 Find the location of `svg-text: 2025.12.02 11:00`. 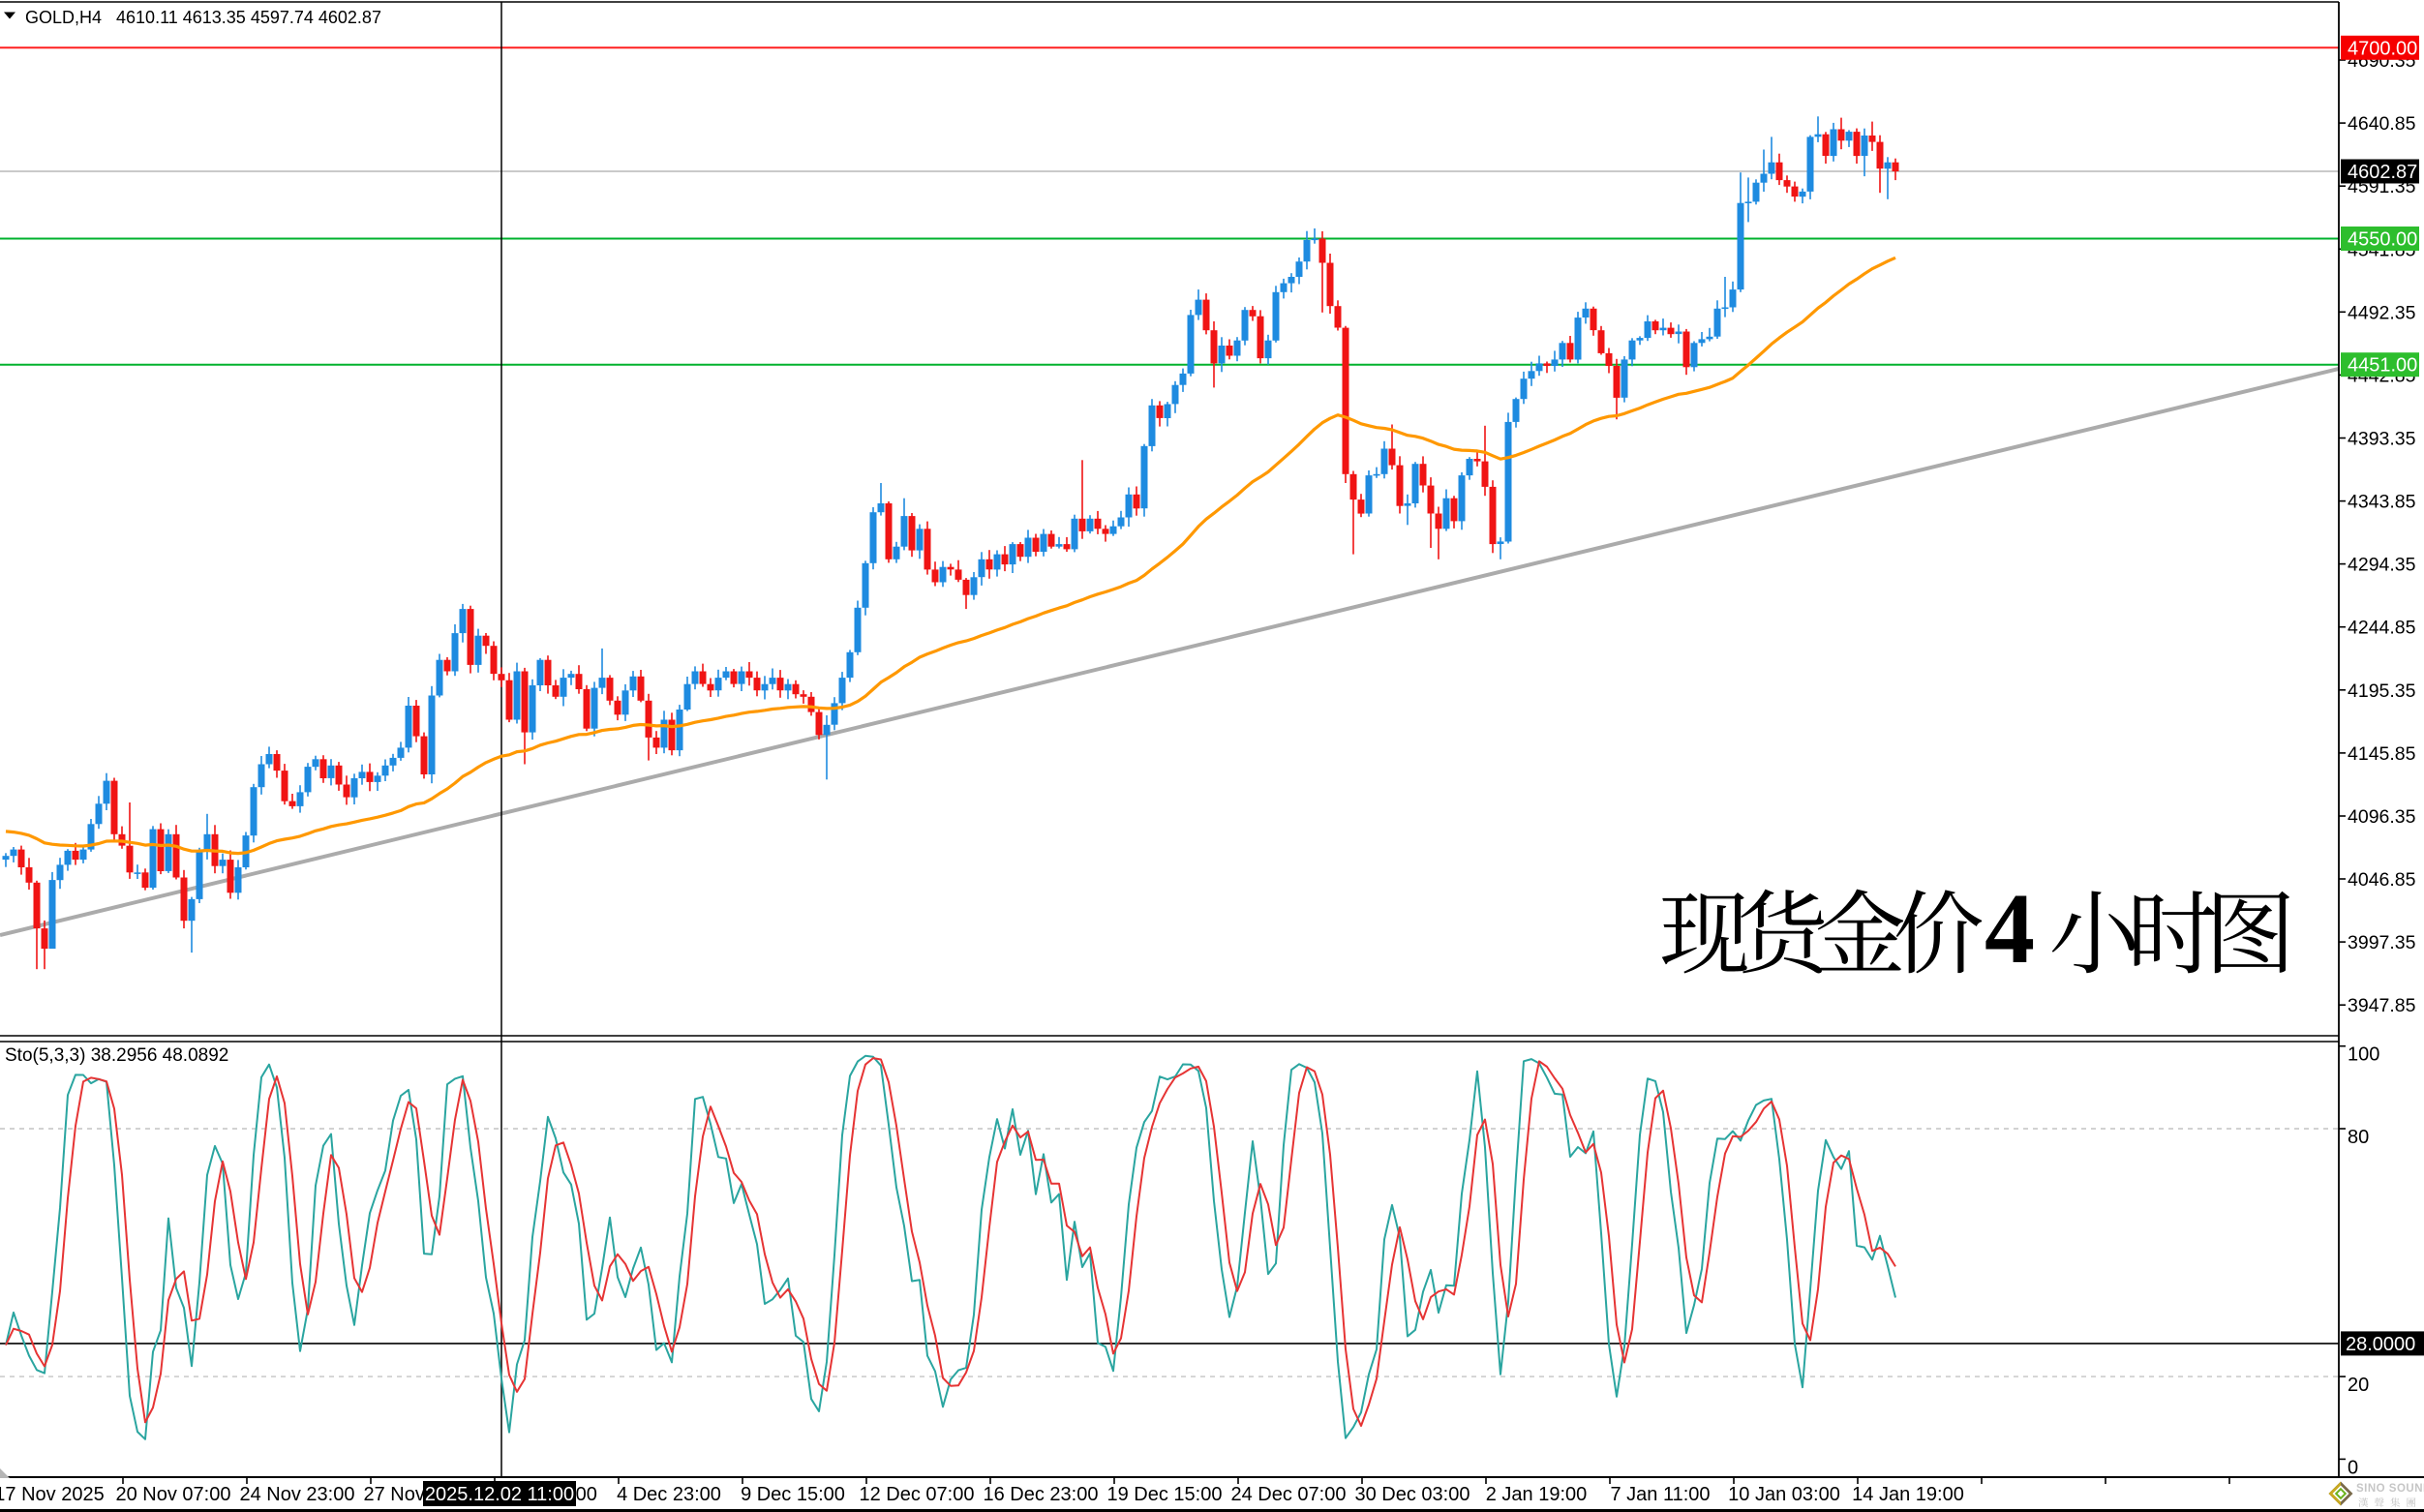

svg-text: 2025.12.02 11:00 is located at coordinates (500, 1494).